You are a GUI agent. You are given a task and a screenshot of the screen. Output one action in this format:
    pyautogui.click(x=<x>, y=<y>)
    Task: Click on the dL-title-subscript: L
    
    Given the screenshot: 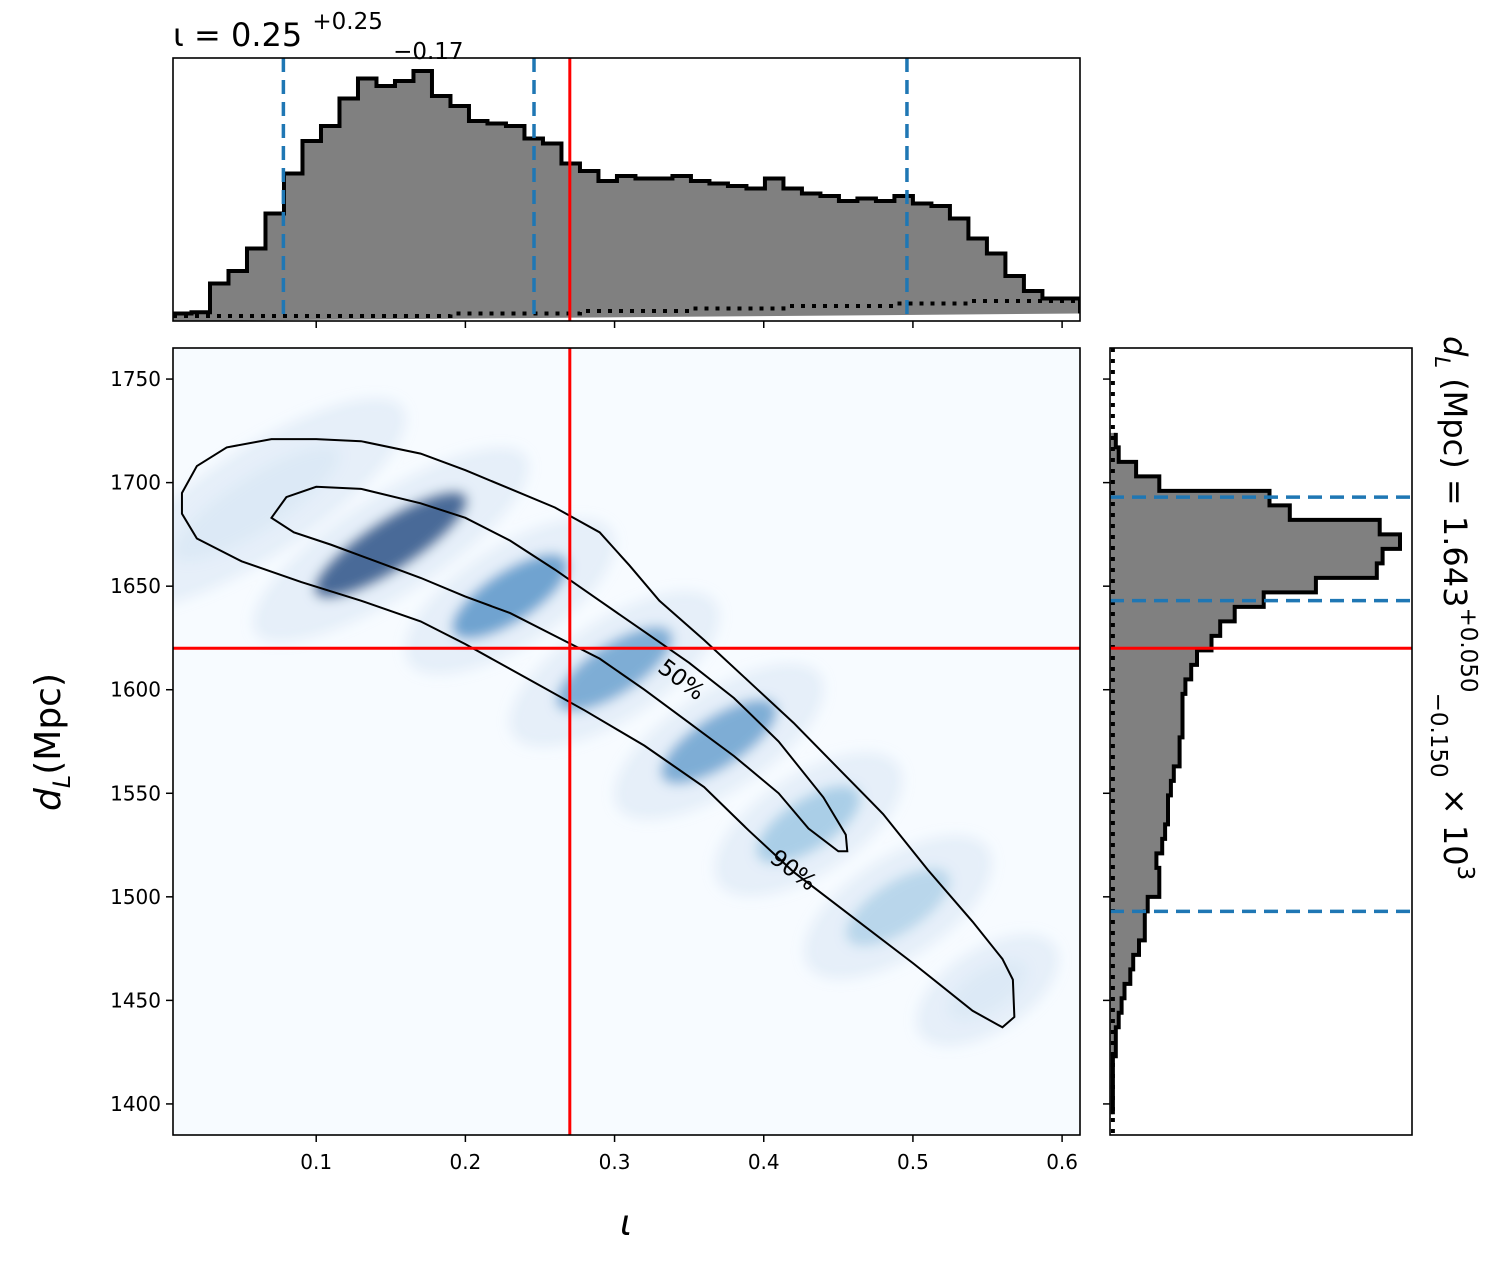 What is the action you would take?
    pyautogui.click(x=1442, y=362)
    